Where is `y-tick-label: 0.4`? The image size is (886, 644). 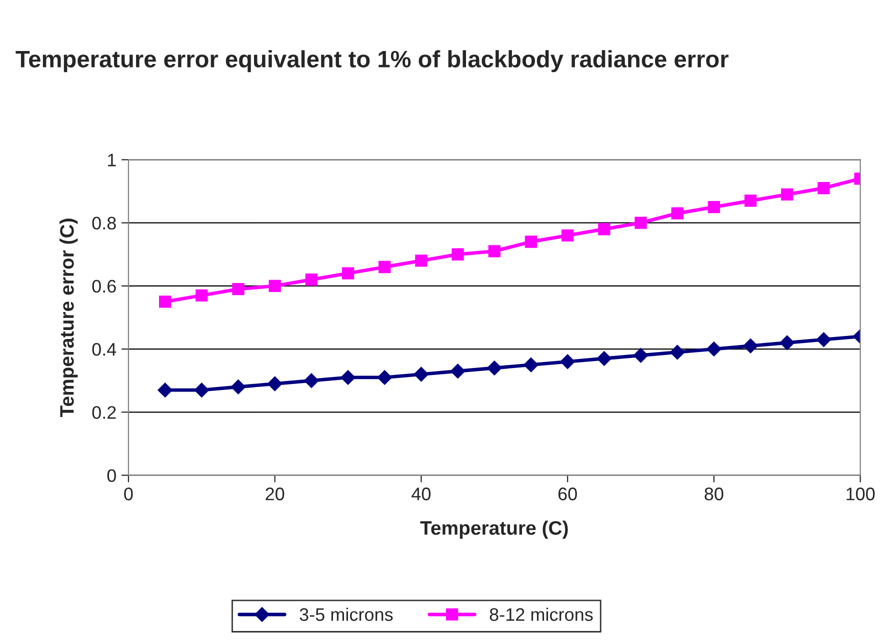 y-tick-label: 0.4 is located at coordinates (104, 349).